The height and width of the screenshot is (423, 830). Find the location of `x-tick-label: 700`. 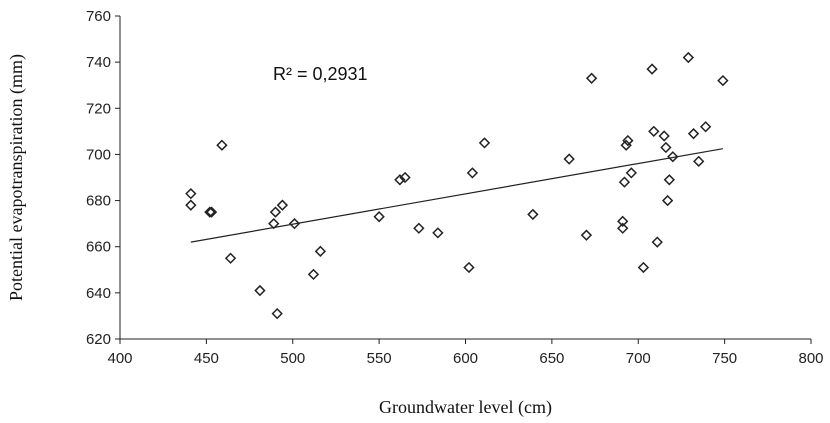

x-tick-label: 700 is located at coordinates (638, 358).